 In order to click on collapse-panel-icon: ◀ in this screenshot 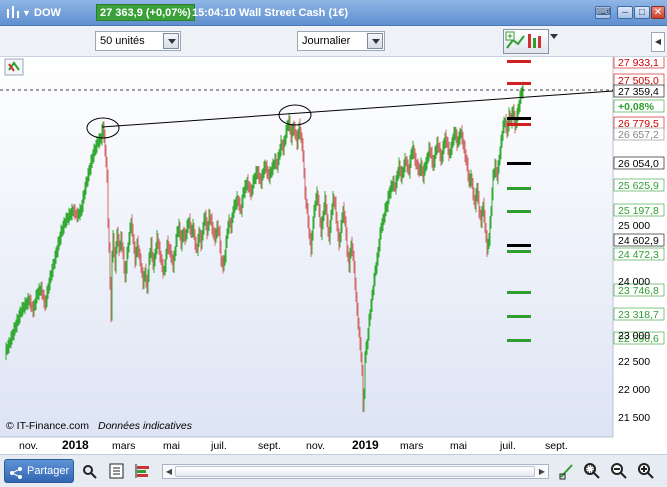, I will do `click(658, 42)`.